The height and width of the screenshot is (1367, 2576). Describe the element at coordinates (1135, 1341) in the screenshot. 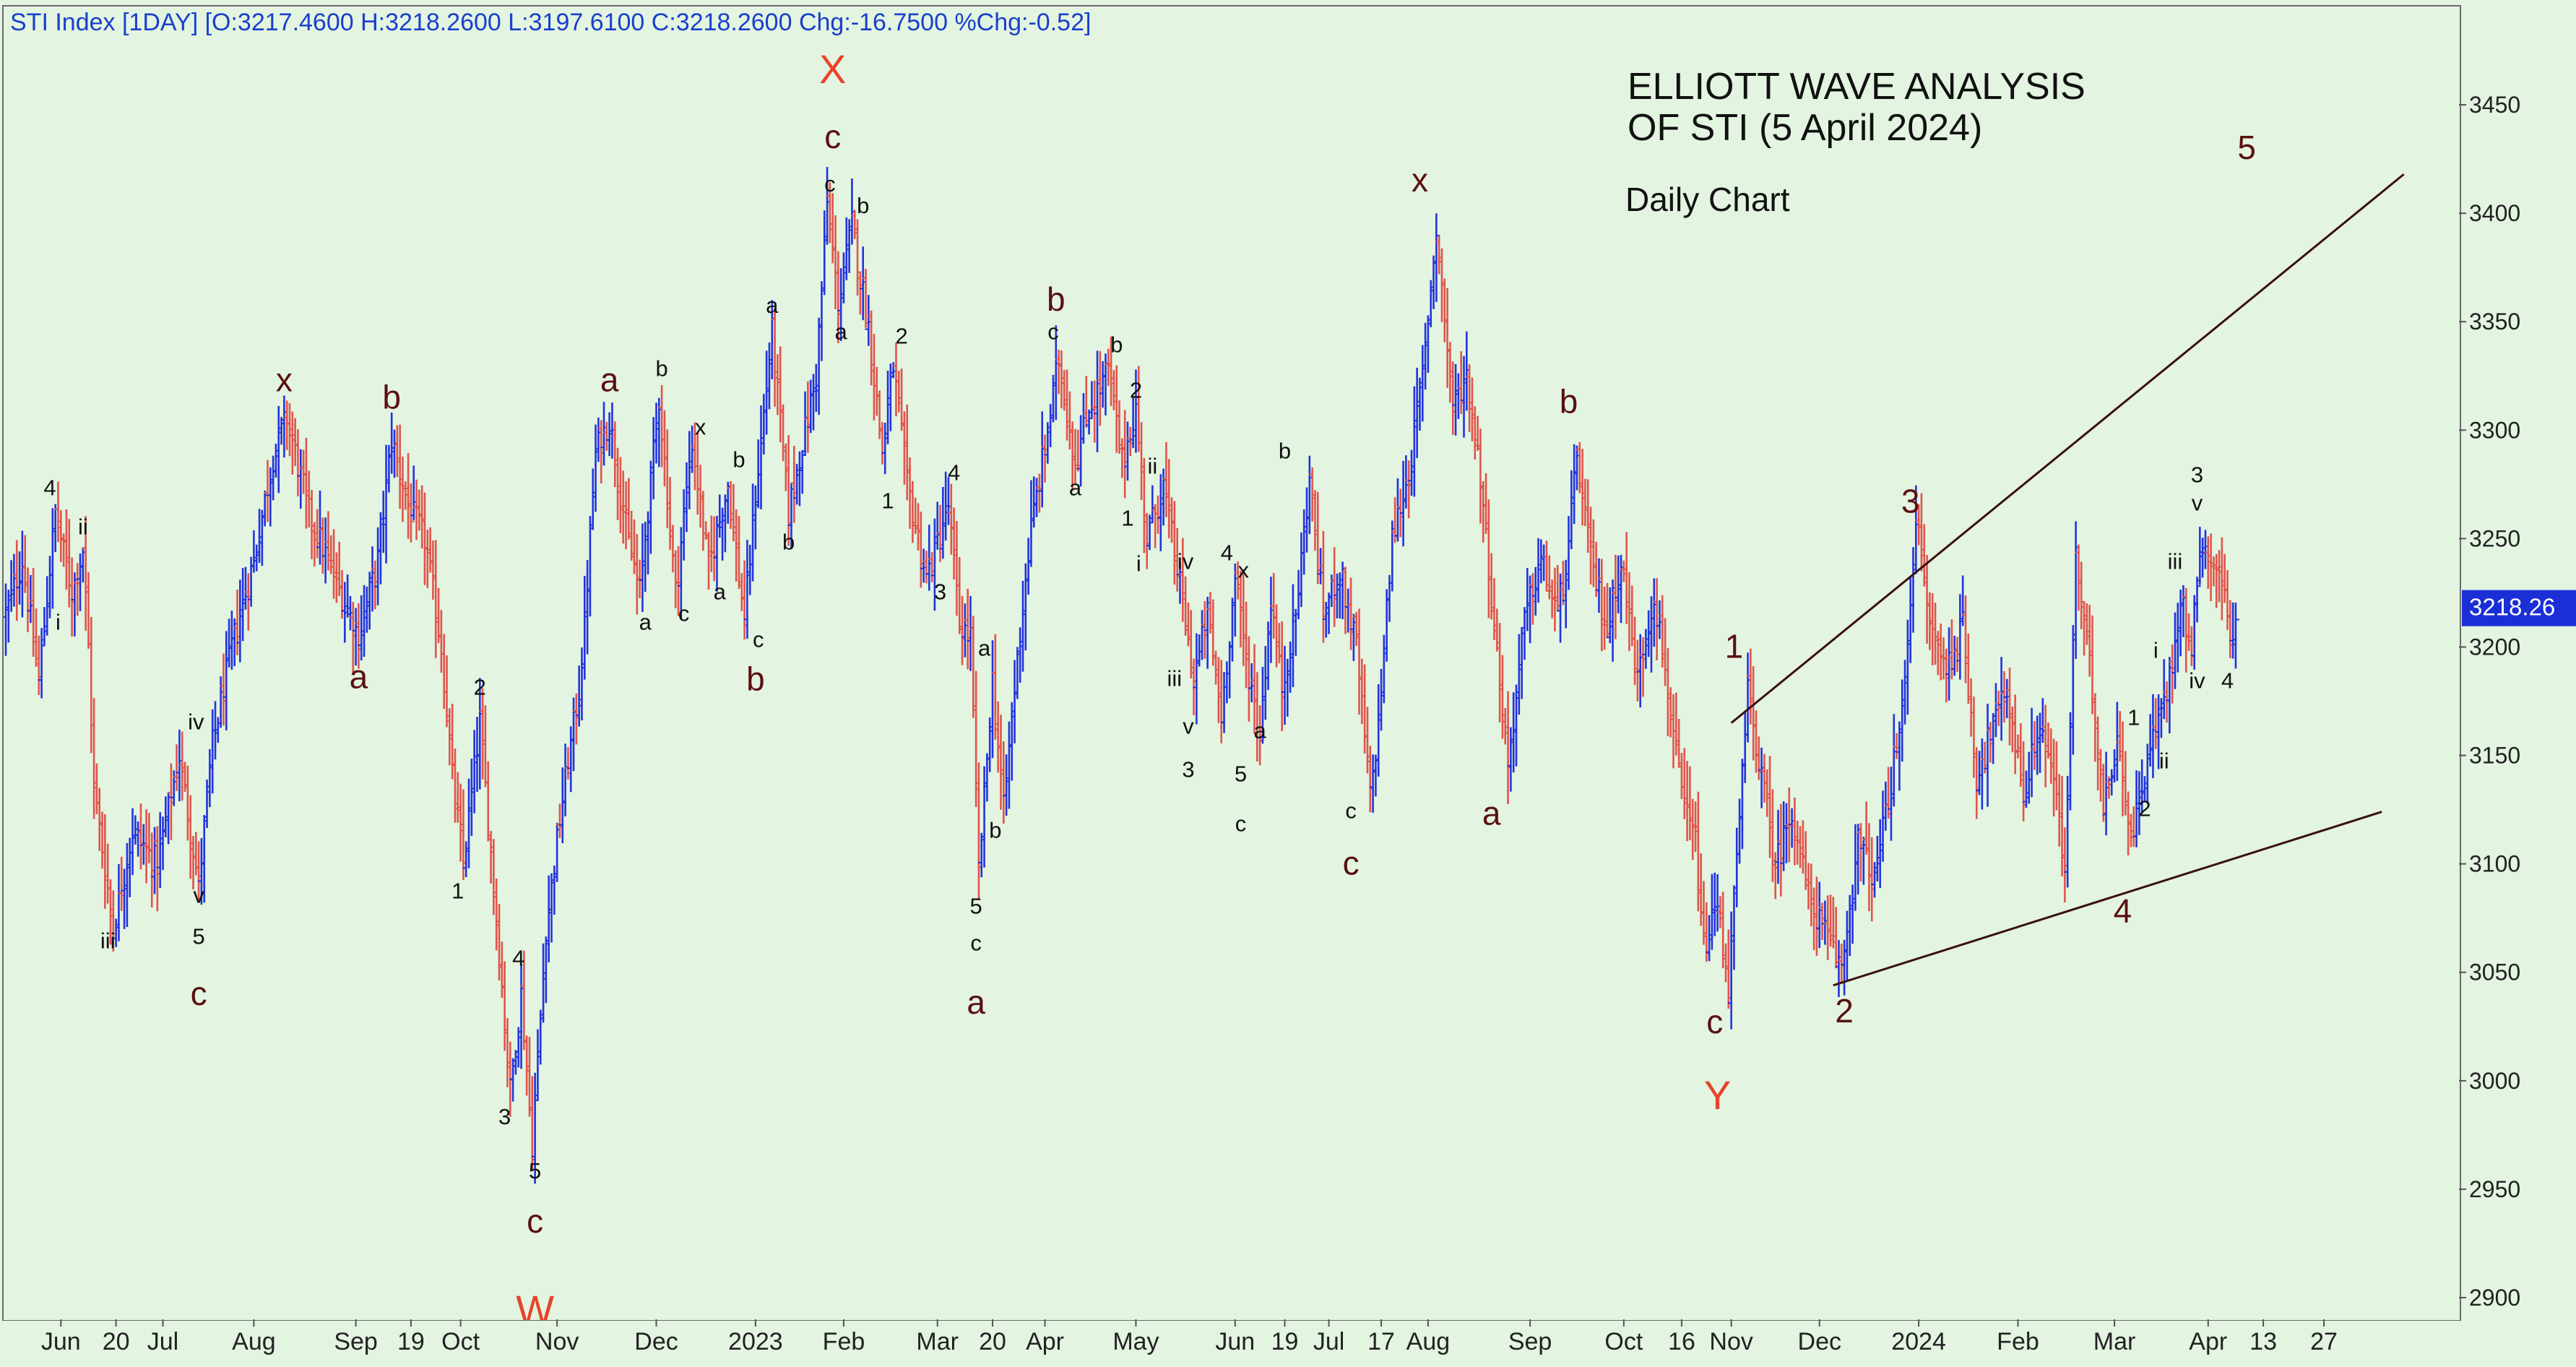

I see `x-tick-label: May` at that location.